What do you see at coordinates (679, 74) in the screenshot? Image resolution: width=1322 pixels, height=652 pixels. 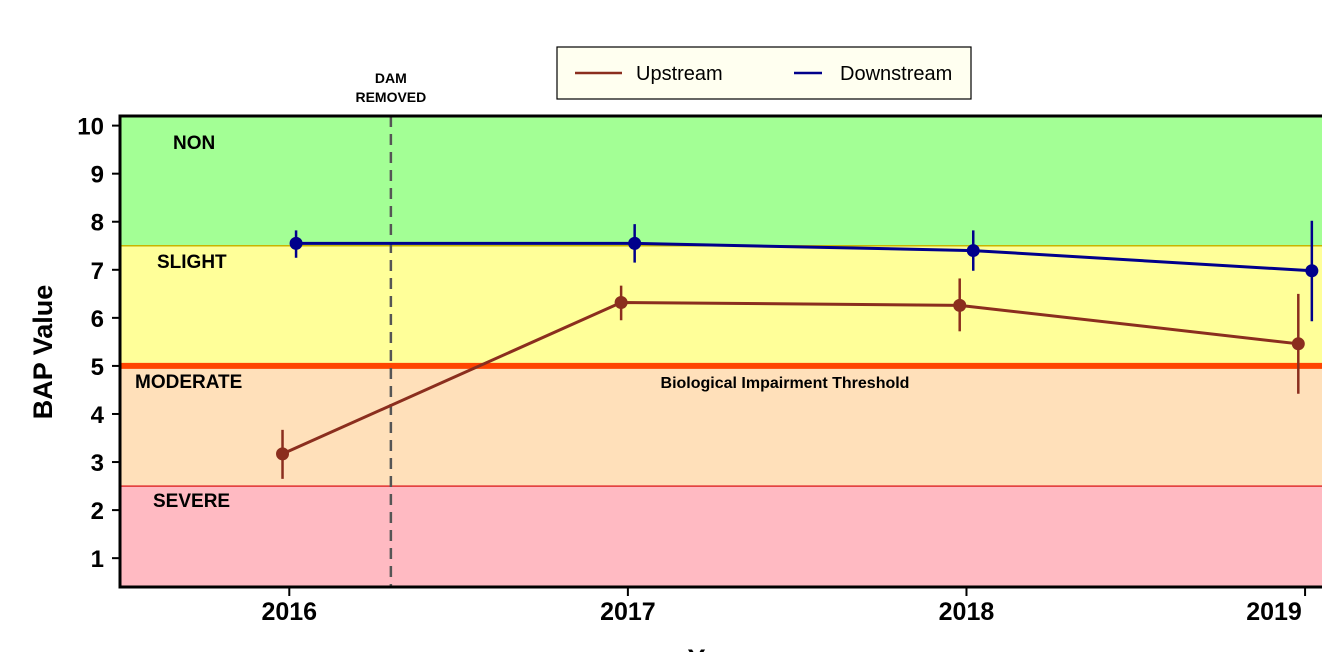 I see `legend-label-upstream: Upstream` at bounding box center [679, 74].